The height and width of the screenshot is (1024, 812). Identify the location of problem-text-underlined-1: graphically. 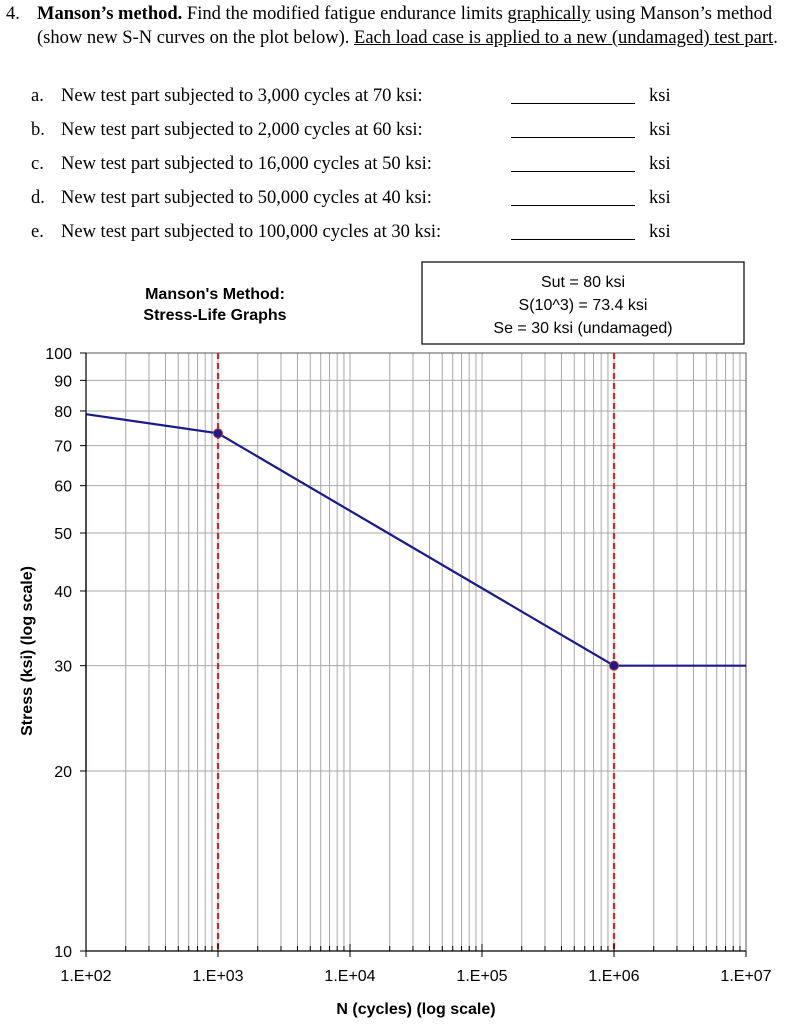
(549, 14).